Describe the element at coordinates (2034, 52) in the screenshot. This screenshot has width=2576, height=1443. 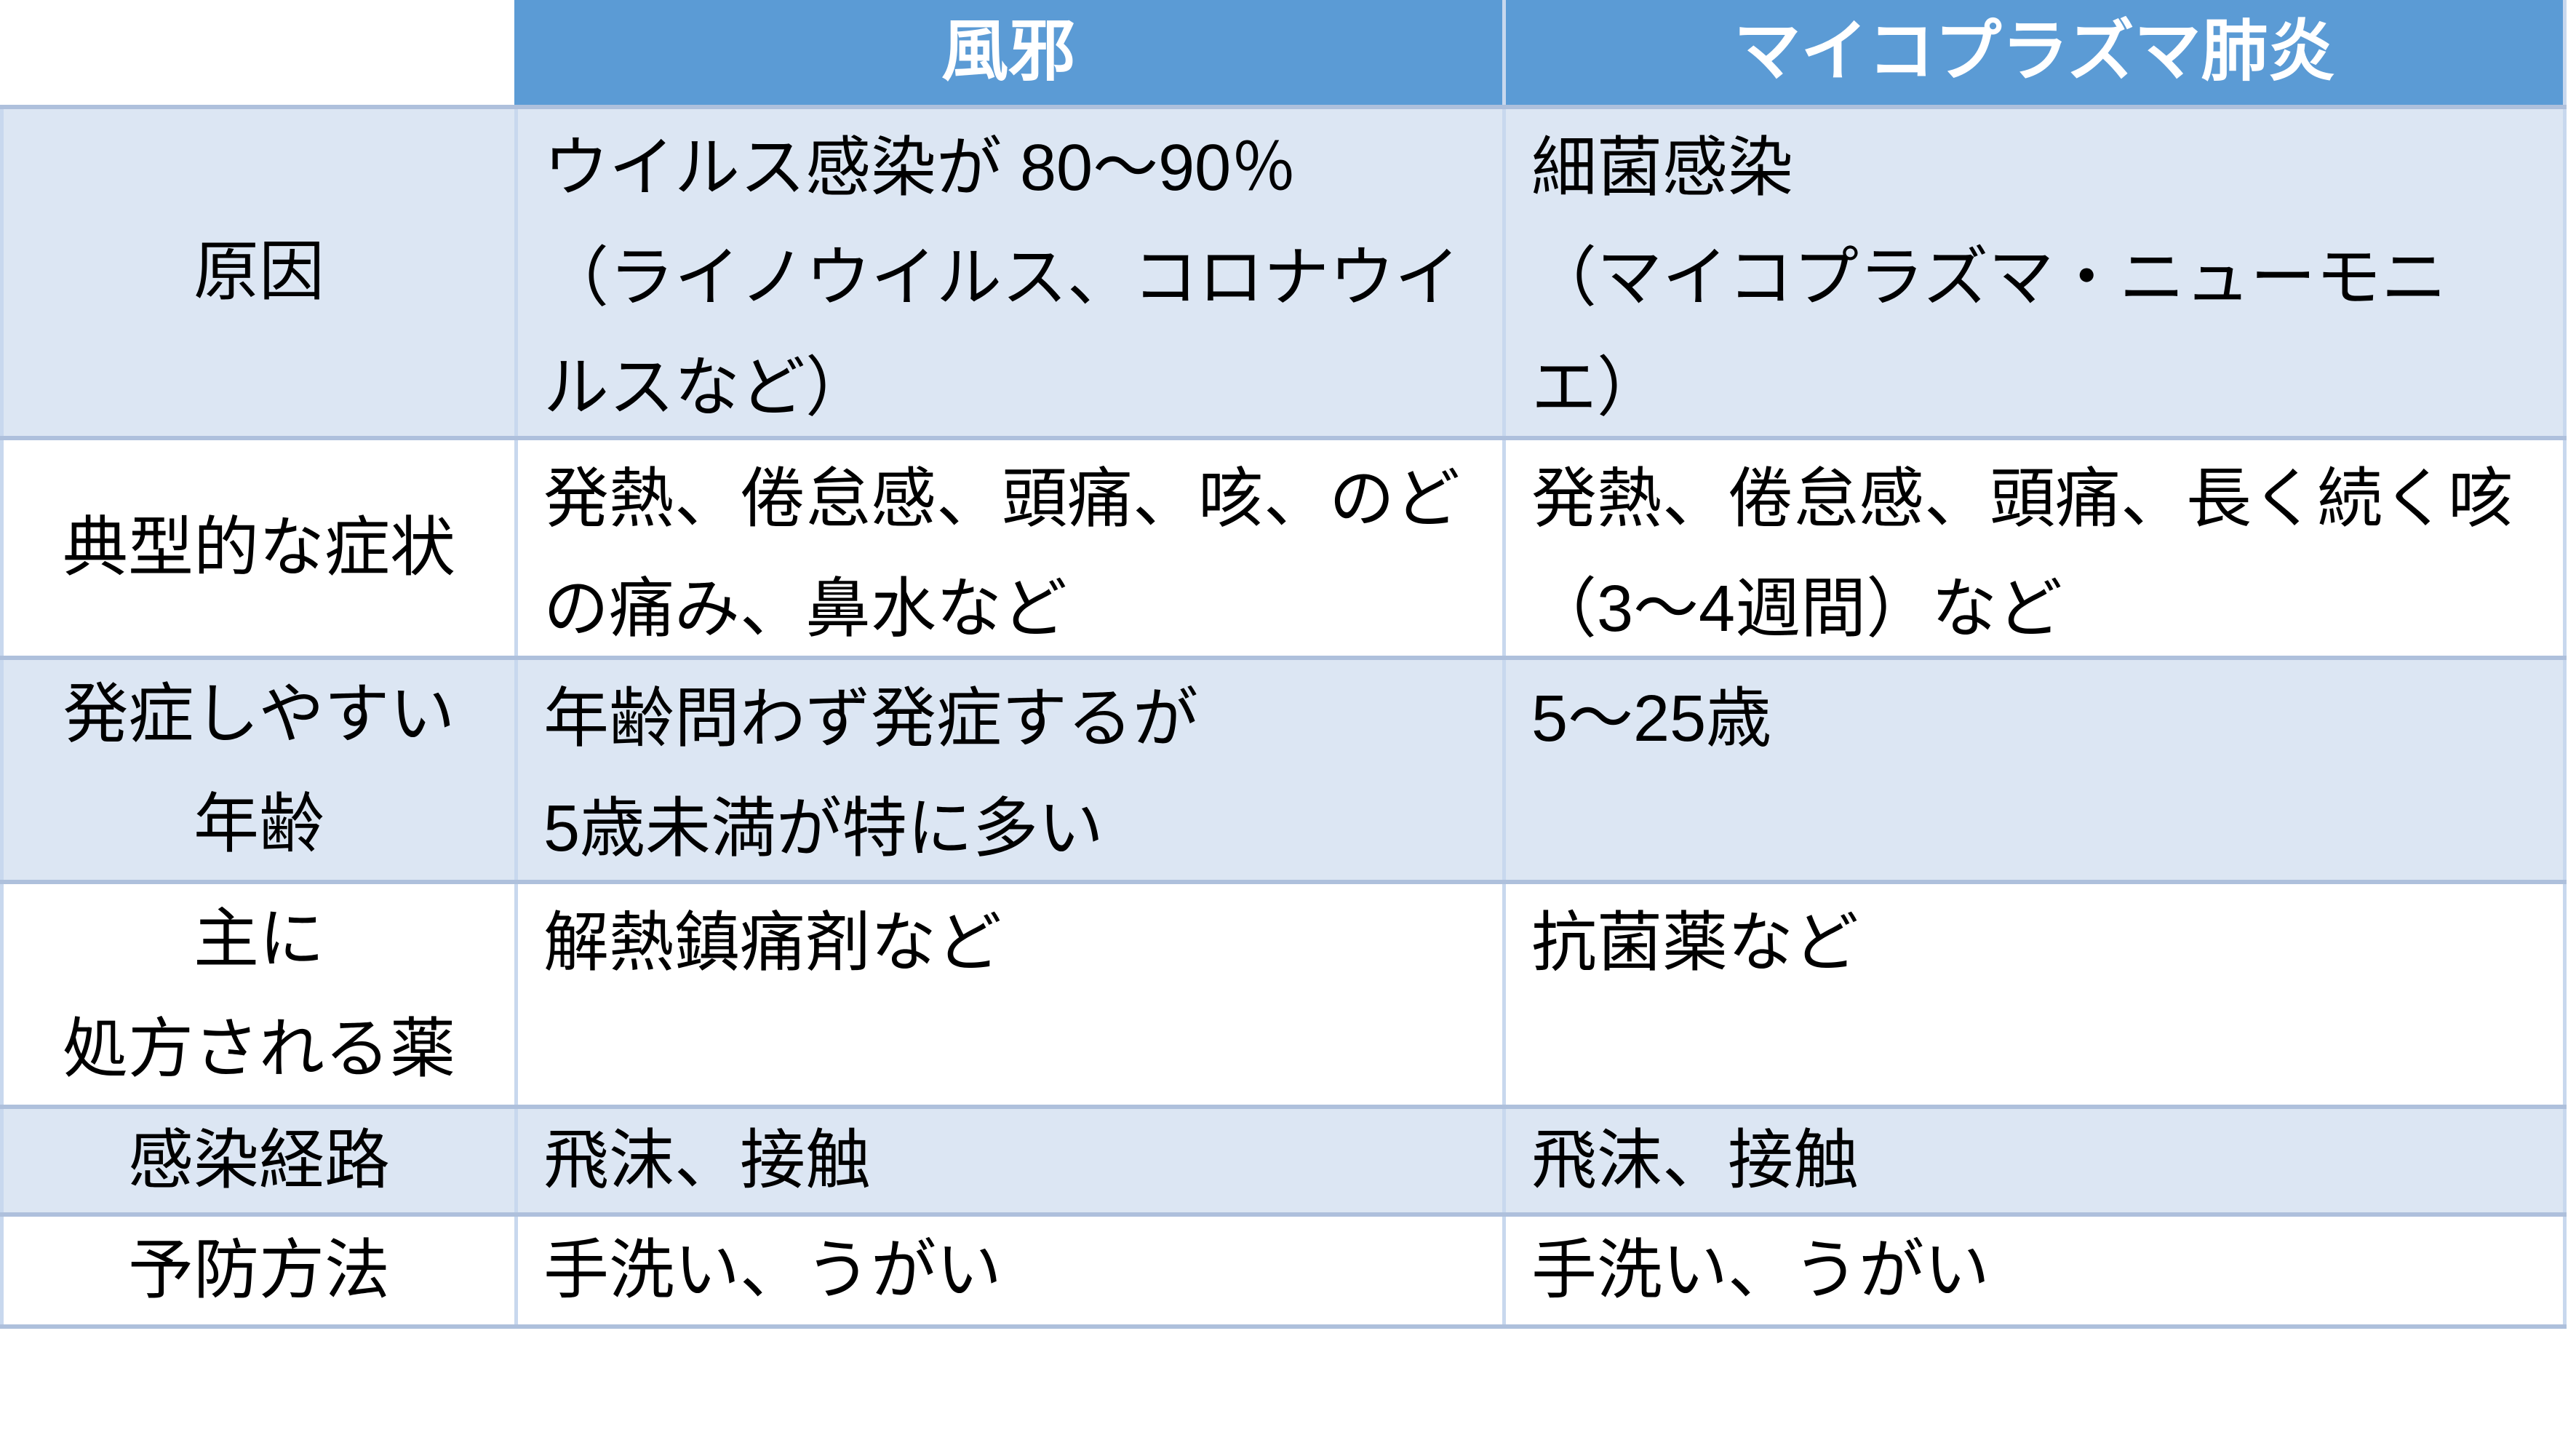
I see `header-cell-mycoplasma: マイコプラズマ肺炎` at that location.